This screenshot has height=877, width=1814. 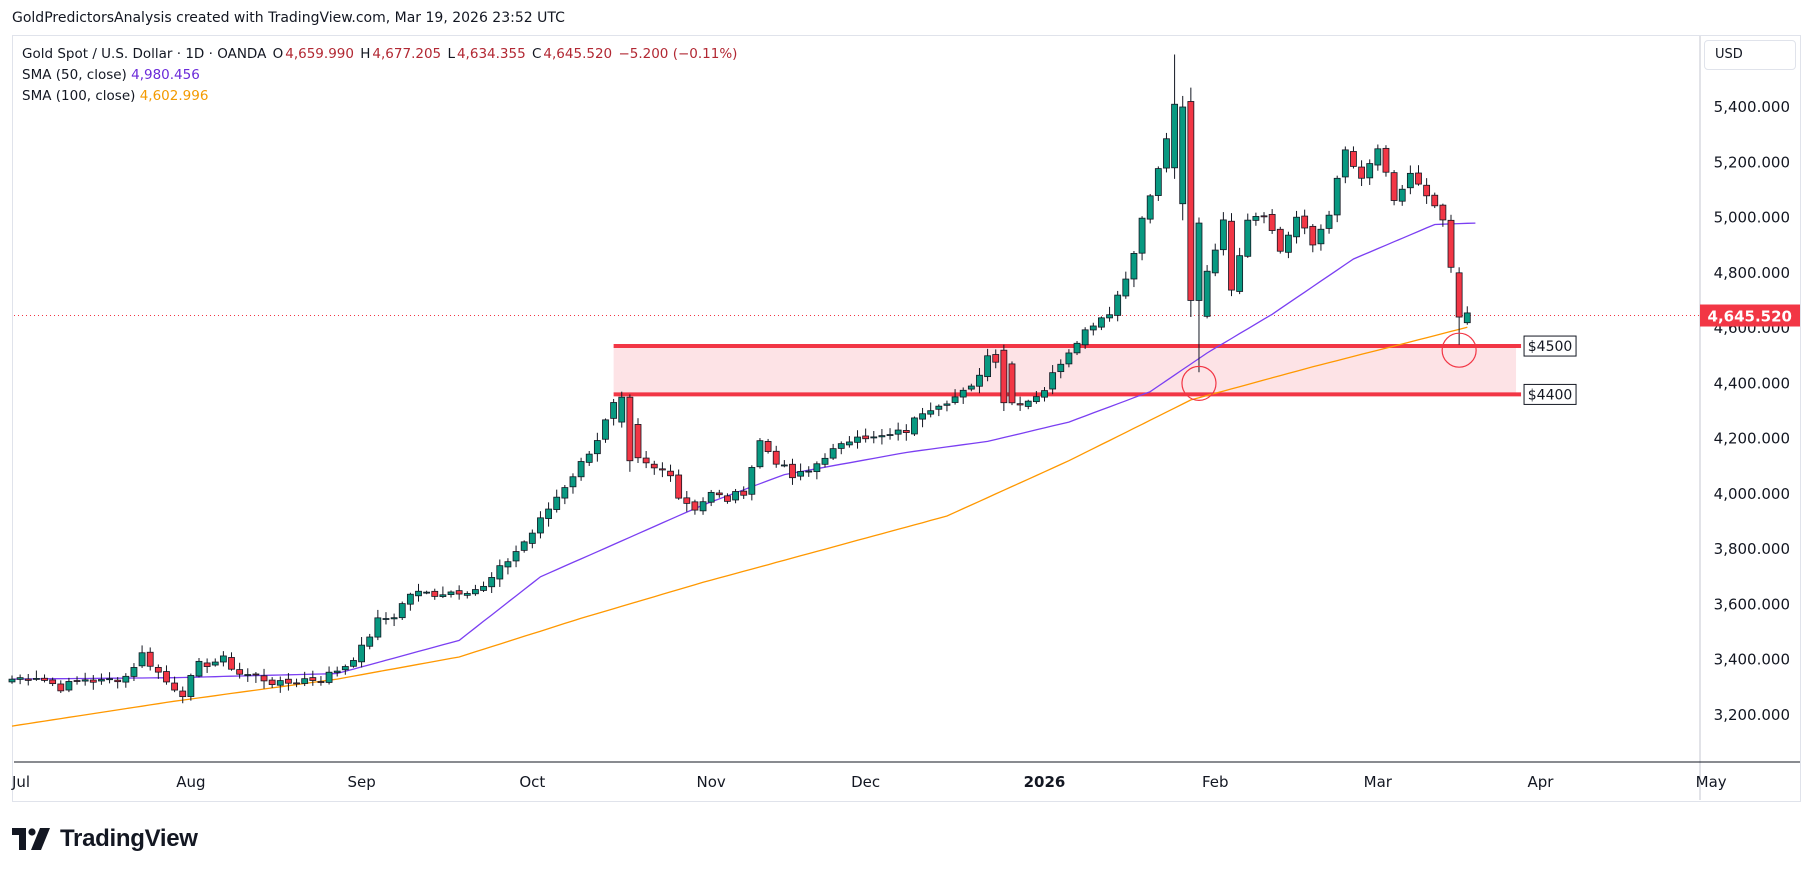 What do you see at coordinates (536, 54) in the screenshot?
I see `close-label: C` at bounding box center [536, 54].